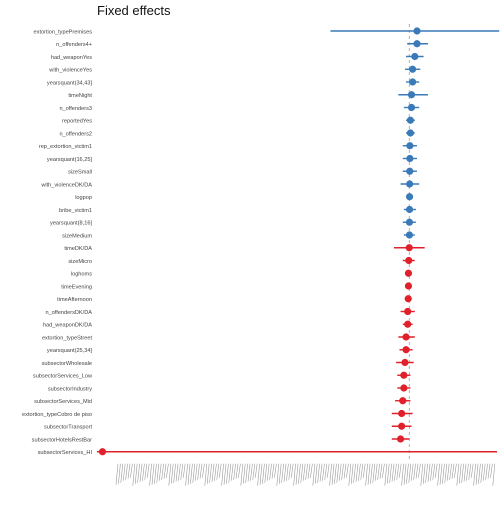 The height and width of the screenshot is (509, 504). I want to click on y-tick-label: with_violenceYes, so click(70, 71).